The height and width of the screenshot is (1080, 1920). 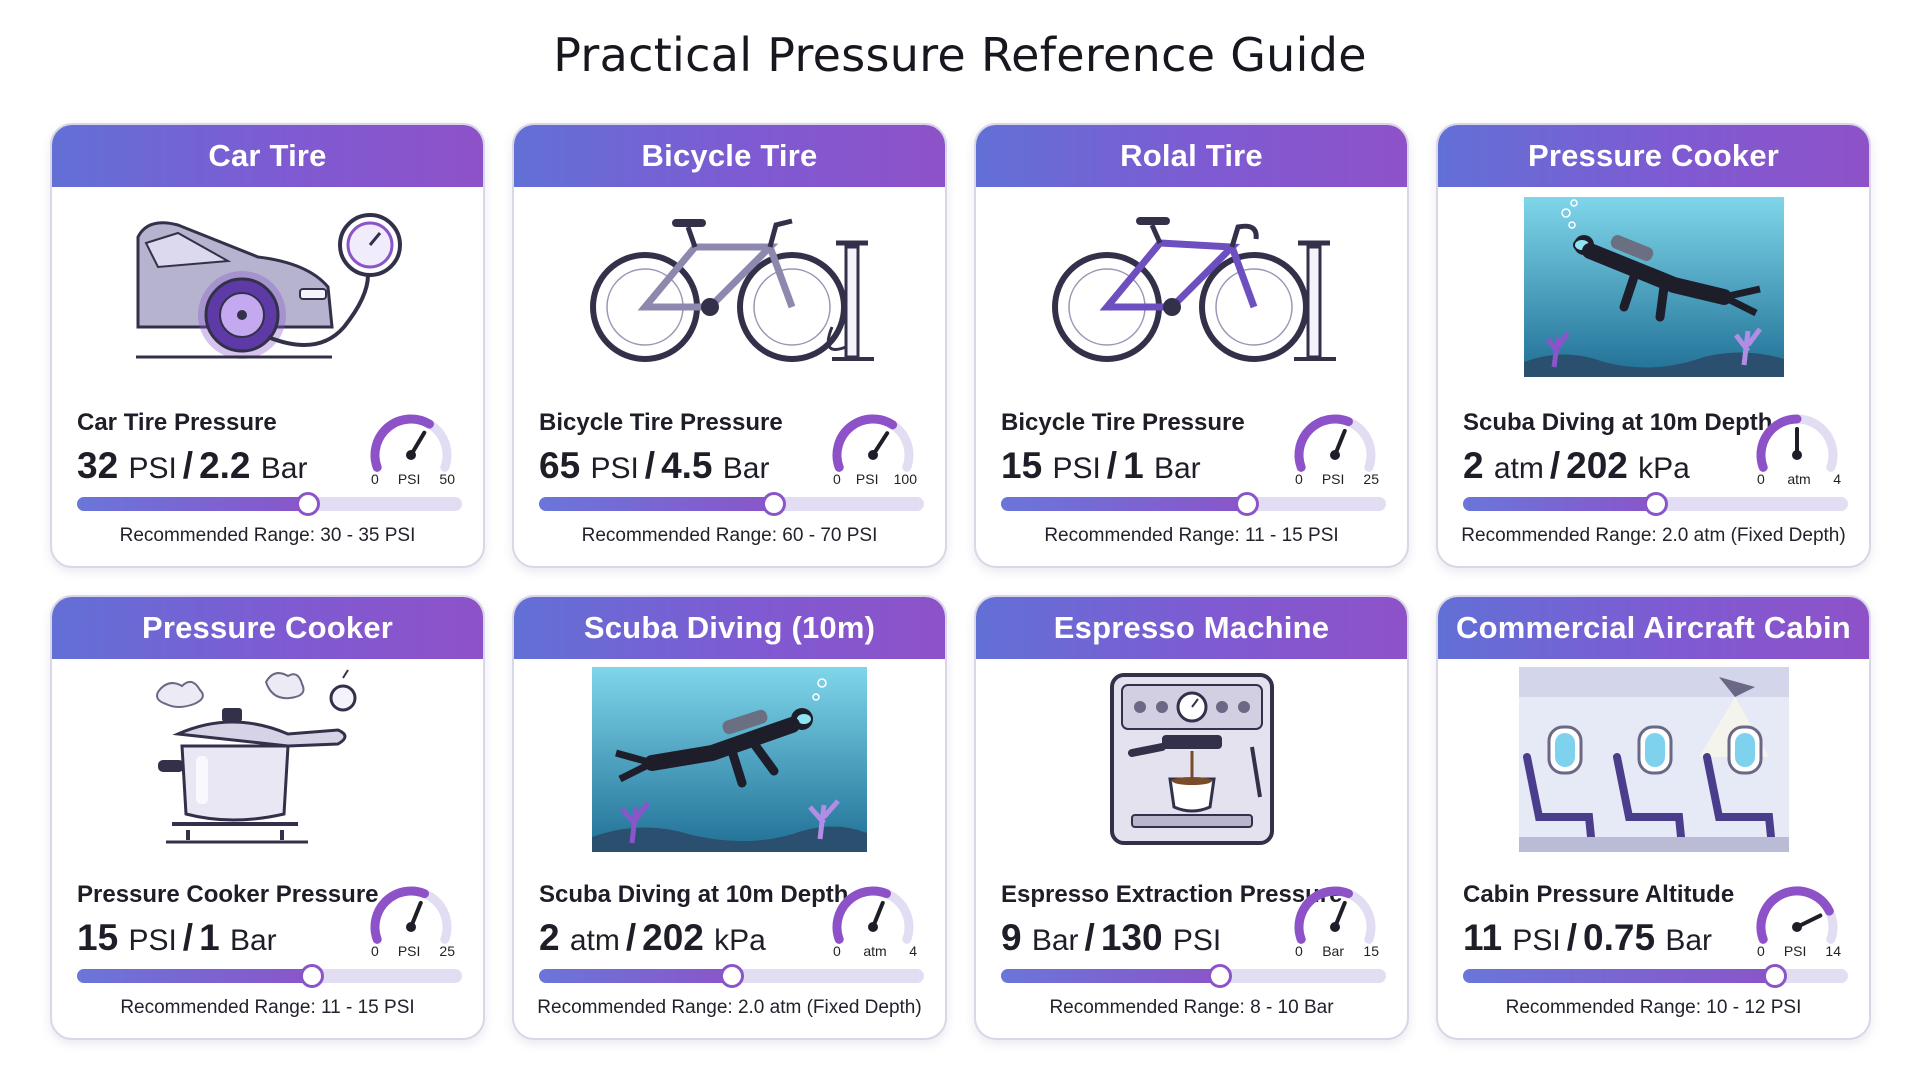 What do you see at coordinates (1191, 287) in the screenshot?
I see `road-bike-pump-icon` at bounding box center [1191, 287].